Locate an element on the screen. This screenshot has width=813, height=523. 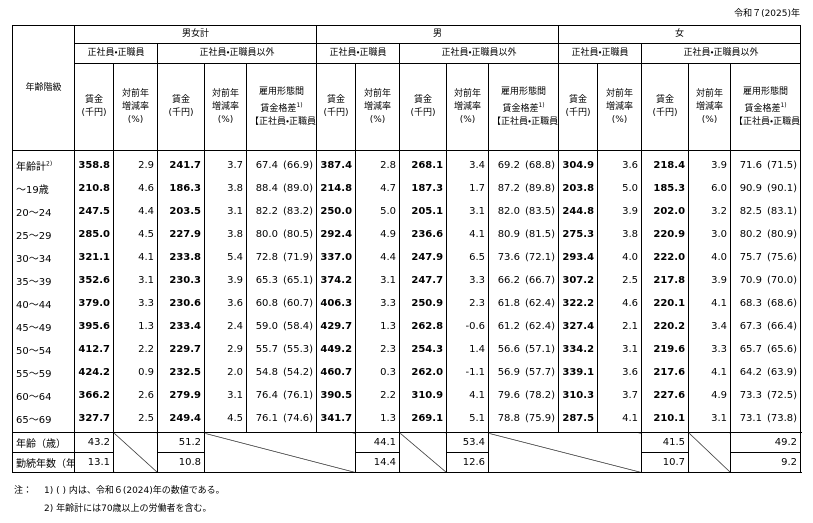
change-cell: 4.0 is located at coordinates (710, 257).